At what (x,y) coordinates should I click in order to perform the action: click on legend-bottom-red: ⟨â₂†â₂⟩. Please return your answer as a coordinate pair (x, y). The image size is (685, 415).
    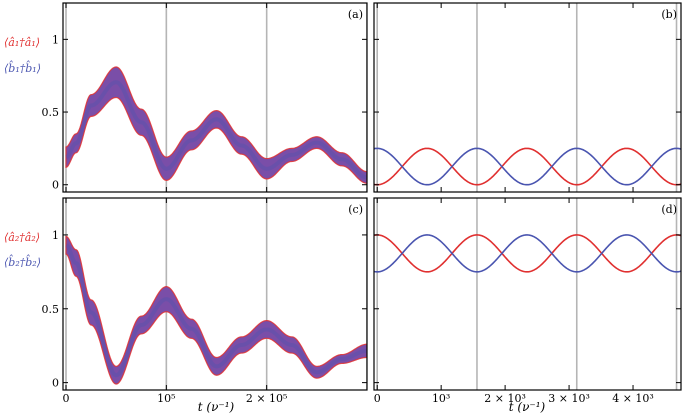
    Looking at the image, I should click on (22, 237).